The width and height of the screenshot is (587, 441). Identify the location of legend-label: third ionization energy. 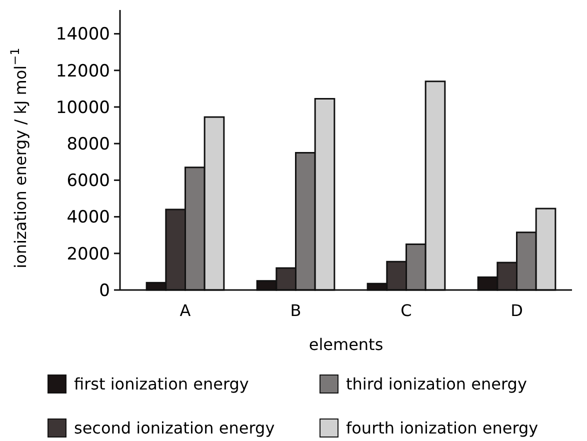
(436, 384).